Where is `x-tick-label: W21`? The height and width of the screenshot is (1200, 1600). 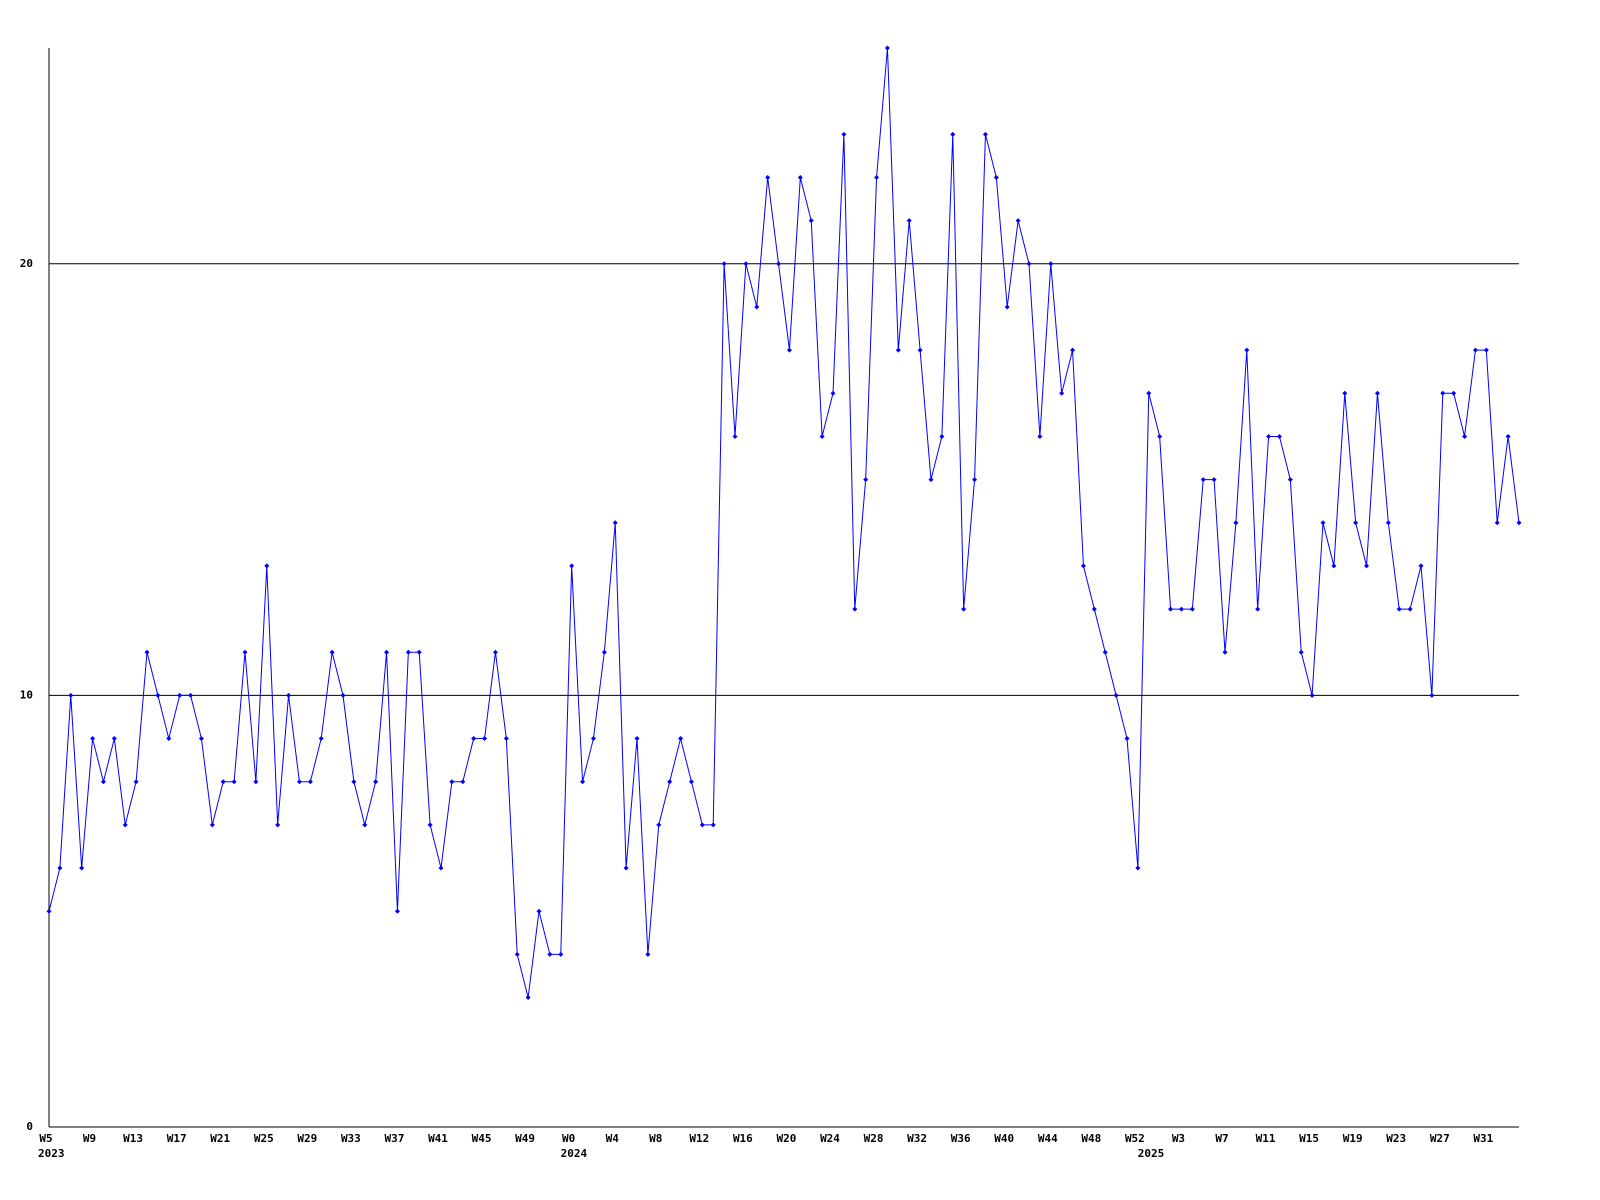
x-tick-label: W21 is located at coordinates (220, 1138).